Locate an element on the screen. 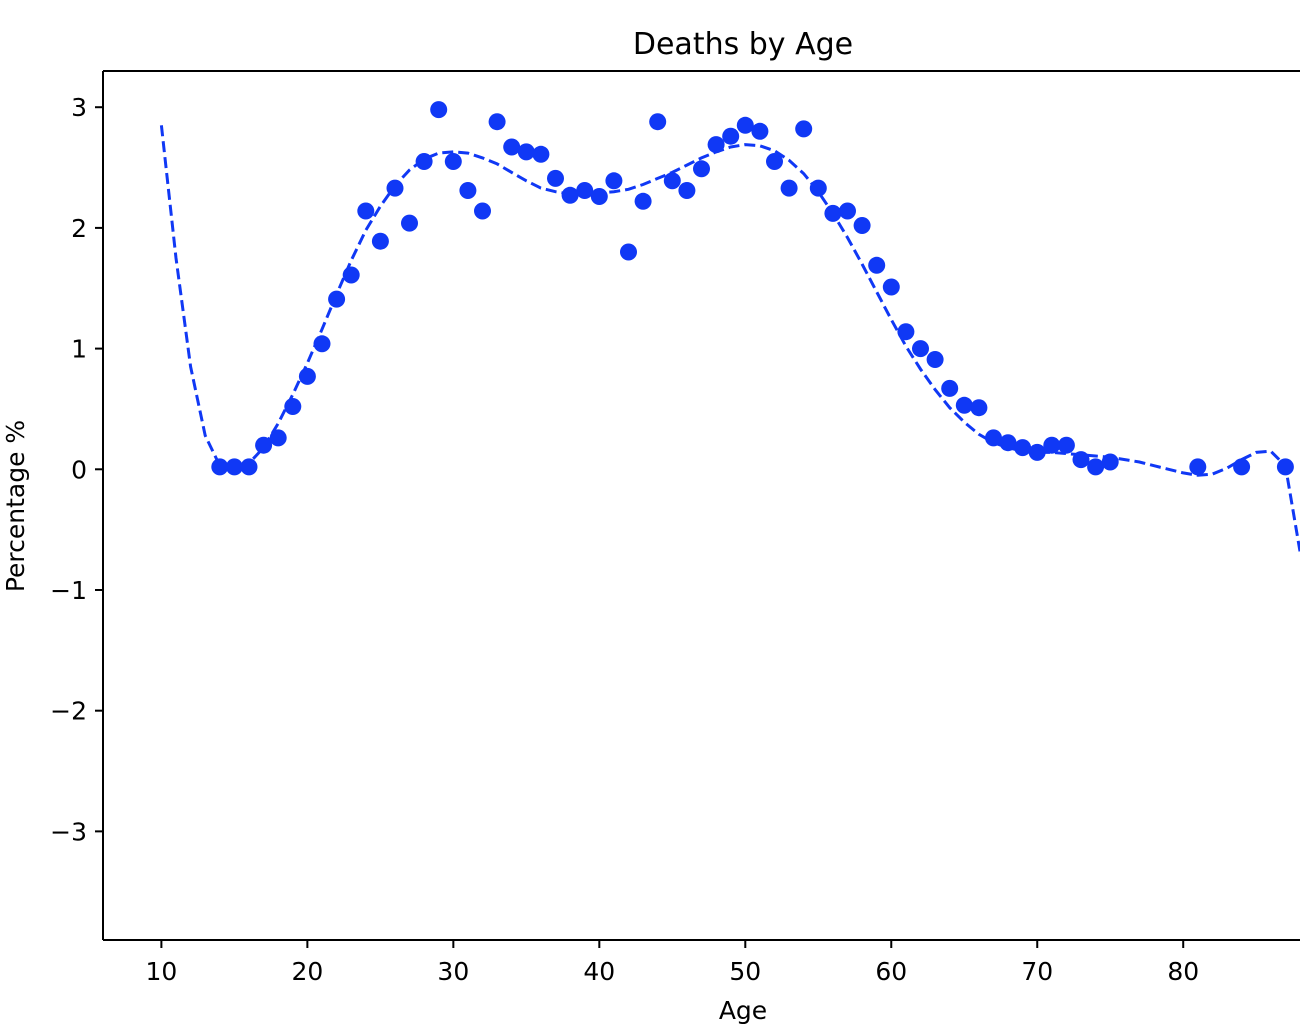 The height and width of the screenshot is (1032, 1300). x-axis-title: Age is located at coordinates (743, 1010).